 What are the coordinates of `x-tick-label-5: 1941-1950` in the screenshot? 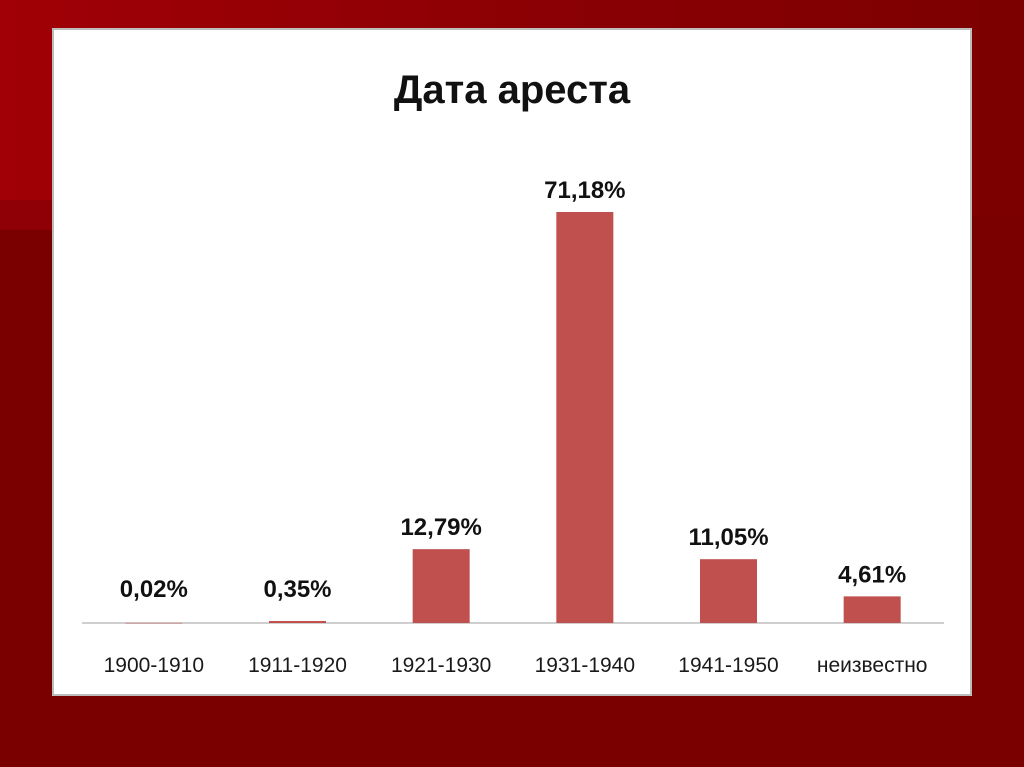 It's located at (728, 665).